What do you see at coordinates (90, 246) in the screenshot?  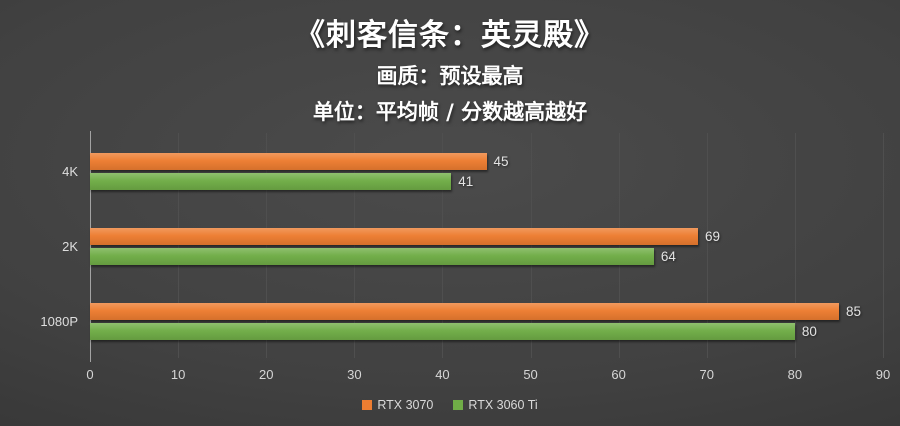 I see `y-axis-line` at bounding box center [90, 246].